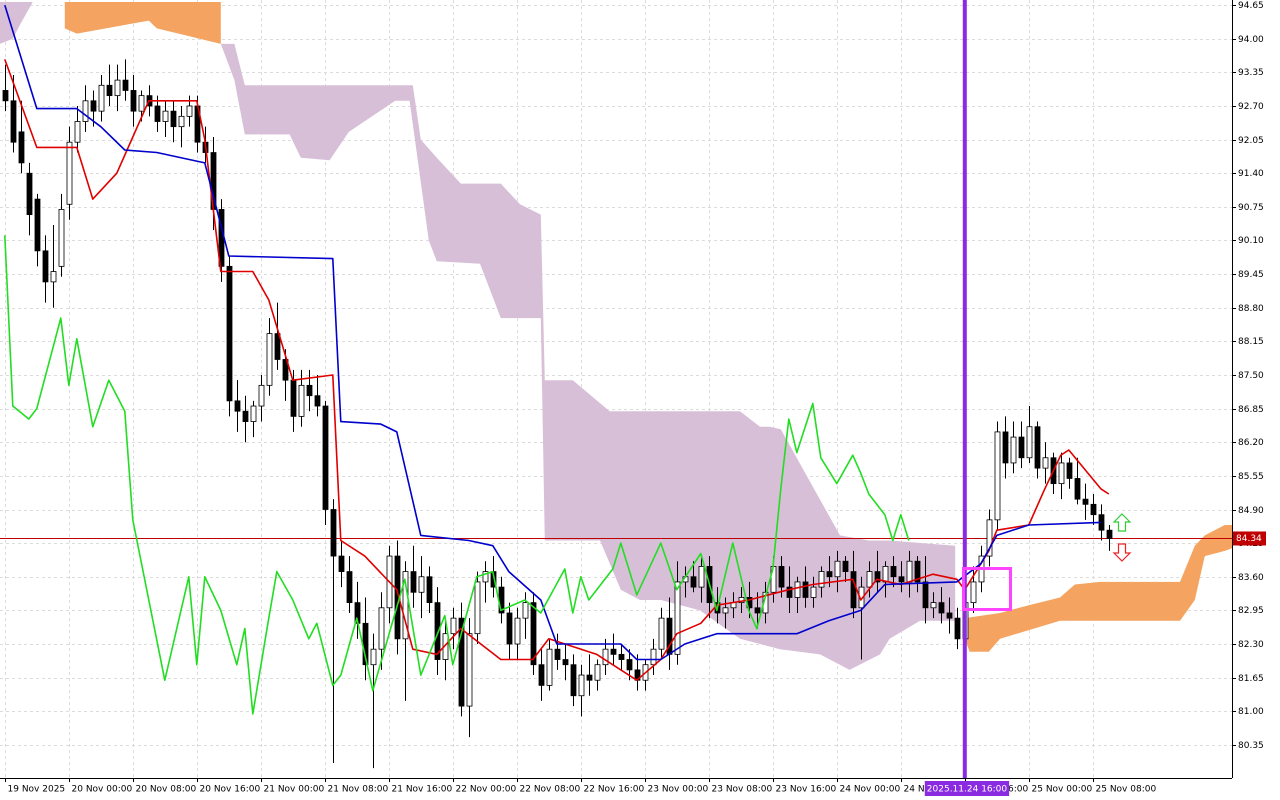 This screenshot has width=1280, height=800. Describe the element at coordinates (987, 589) in the screenshot. I see `highlight-box` at that location.